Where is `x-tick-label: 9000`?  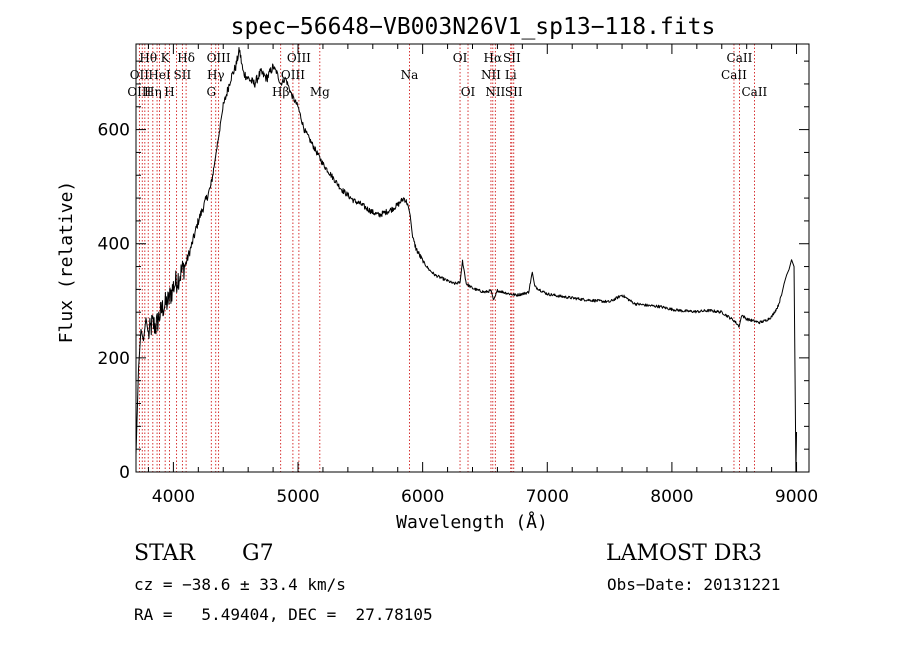 x-tick-label: 9000 is located at coordinates (796, 497).